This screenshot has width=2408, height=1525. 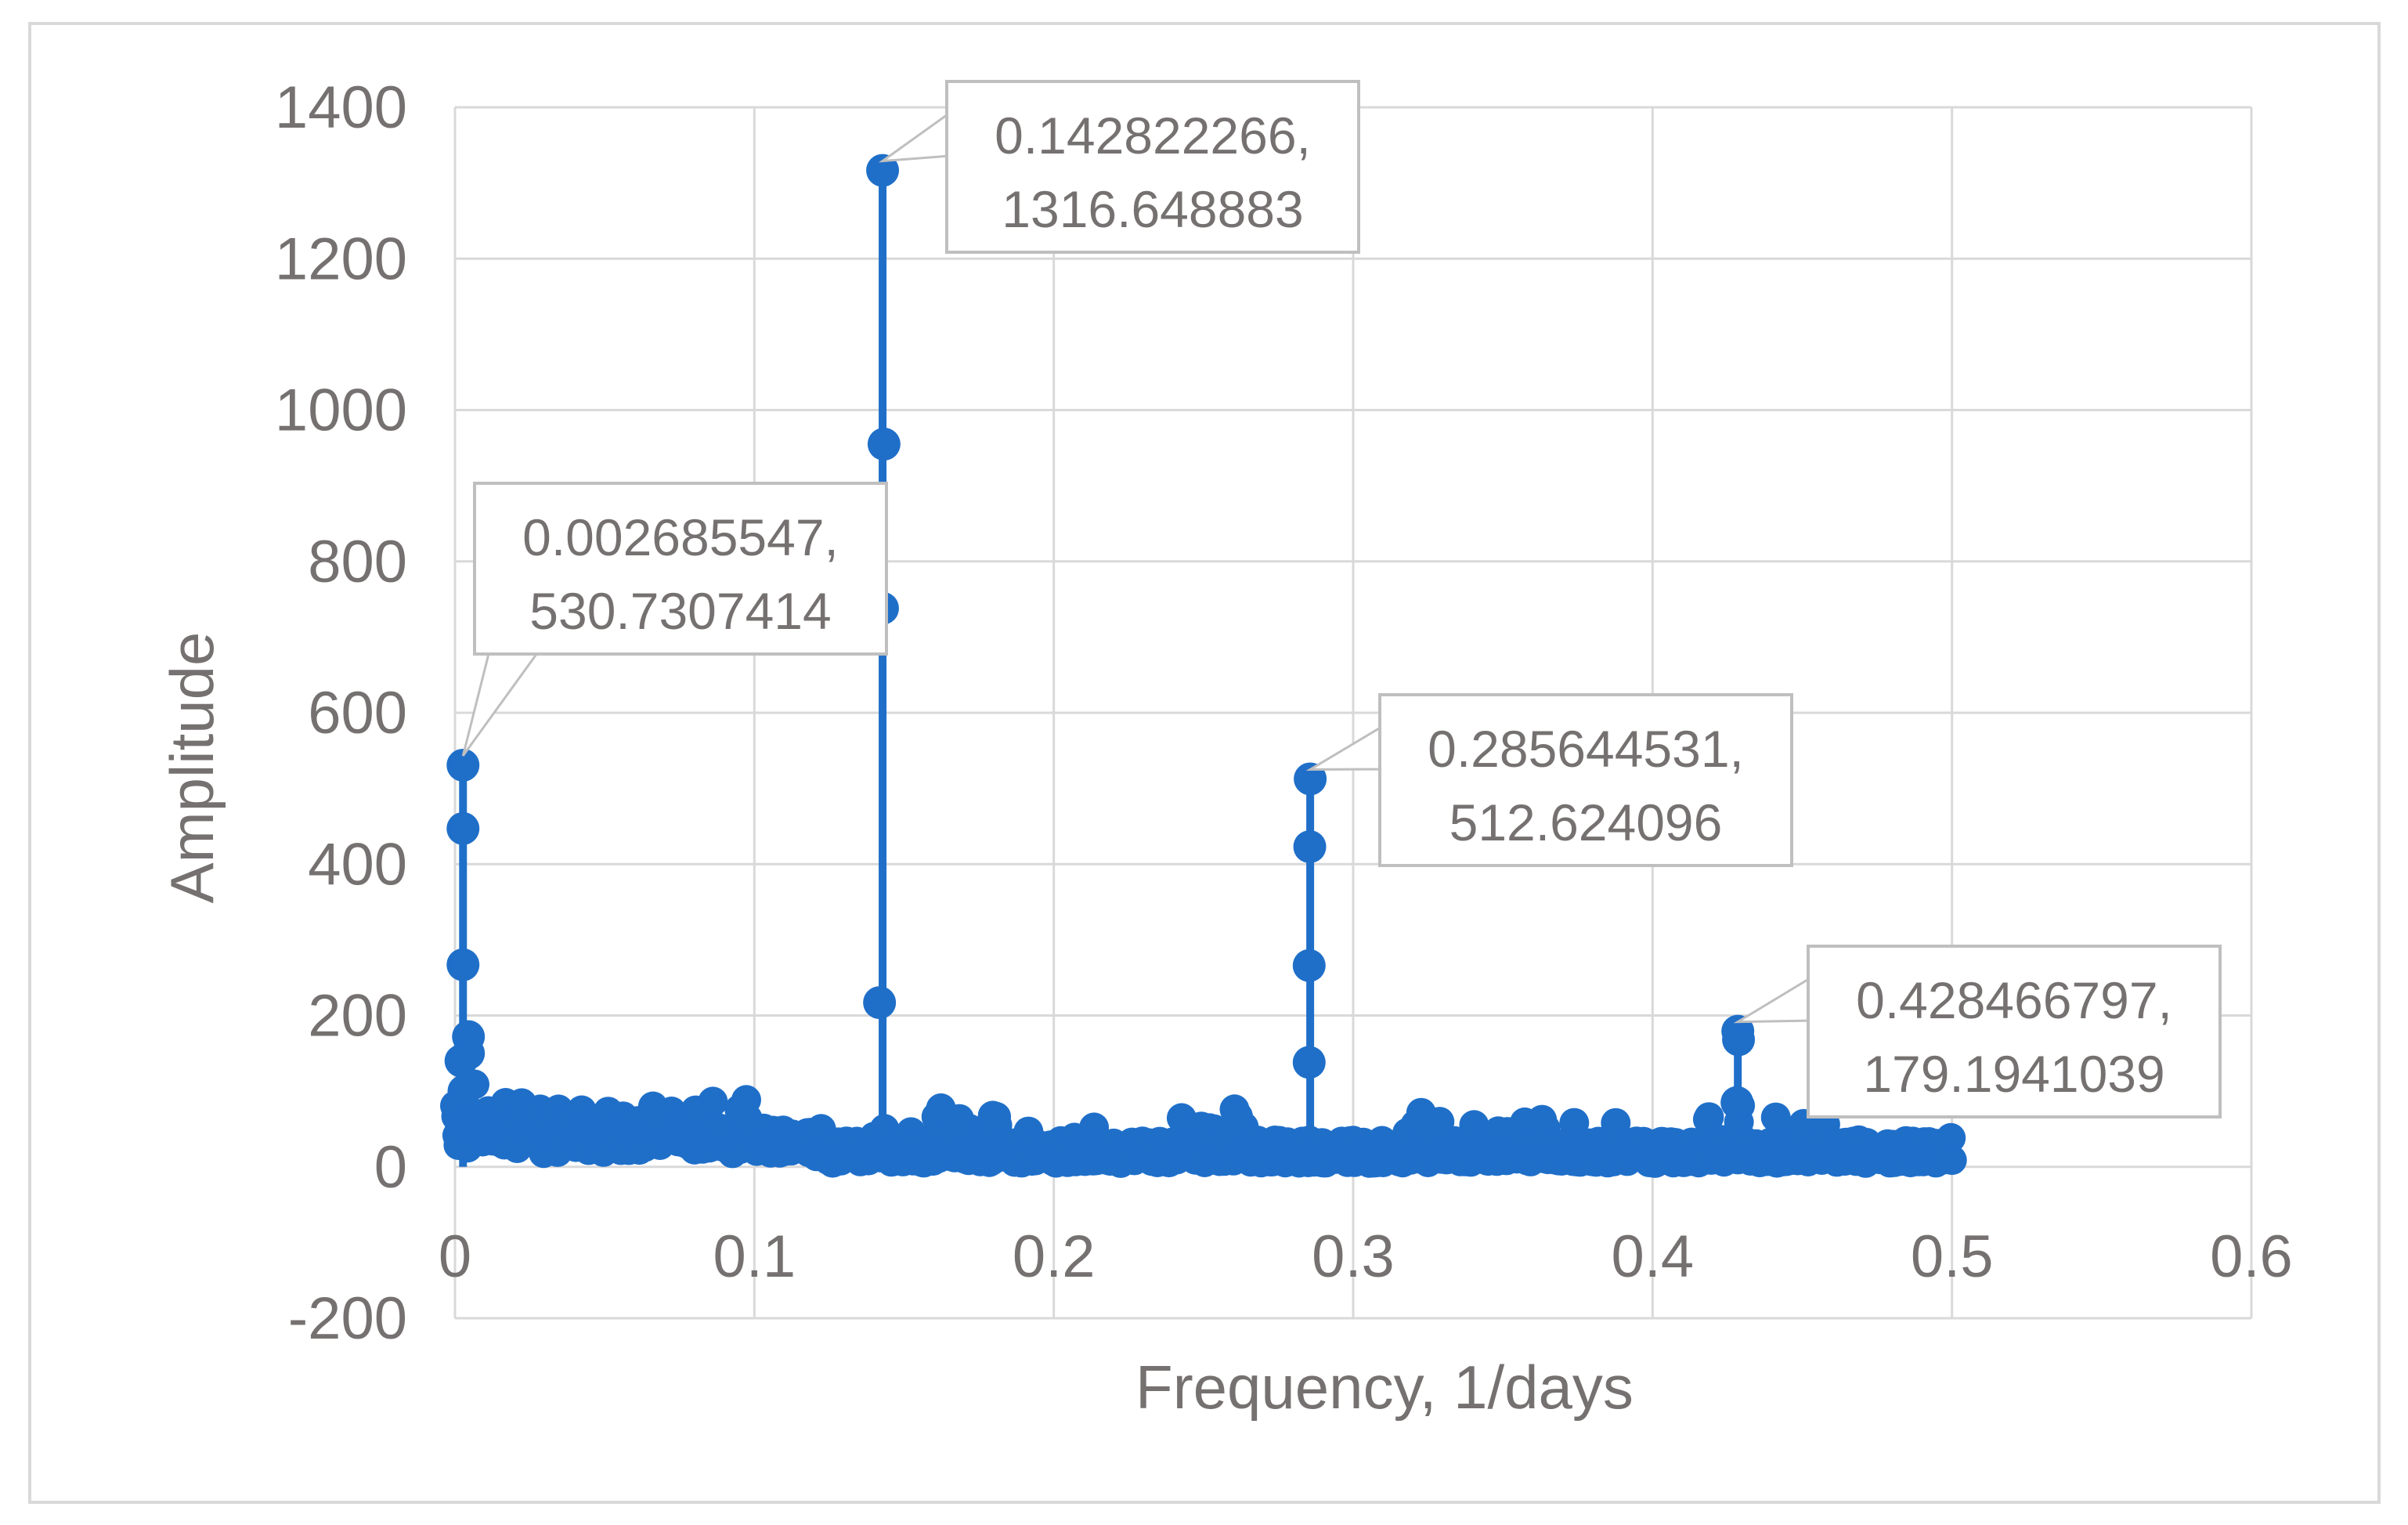 What do you see at coordinates (1353, 1256) in the screenshot?
I see `x-tick-label: 0.3` at bounding box center [1353, 1256].